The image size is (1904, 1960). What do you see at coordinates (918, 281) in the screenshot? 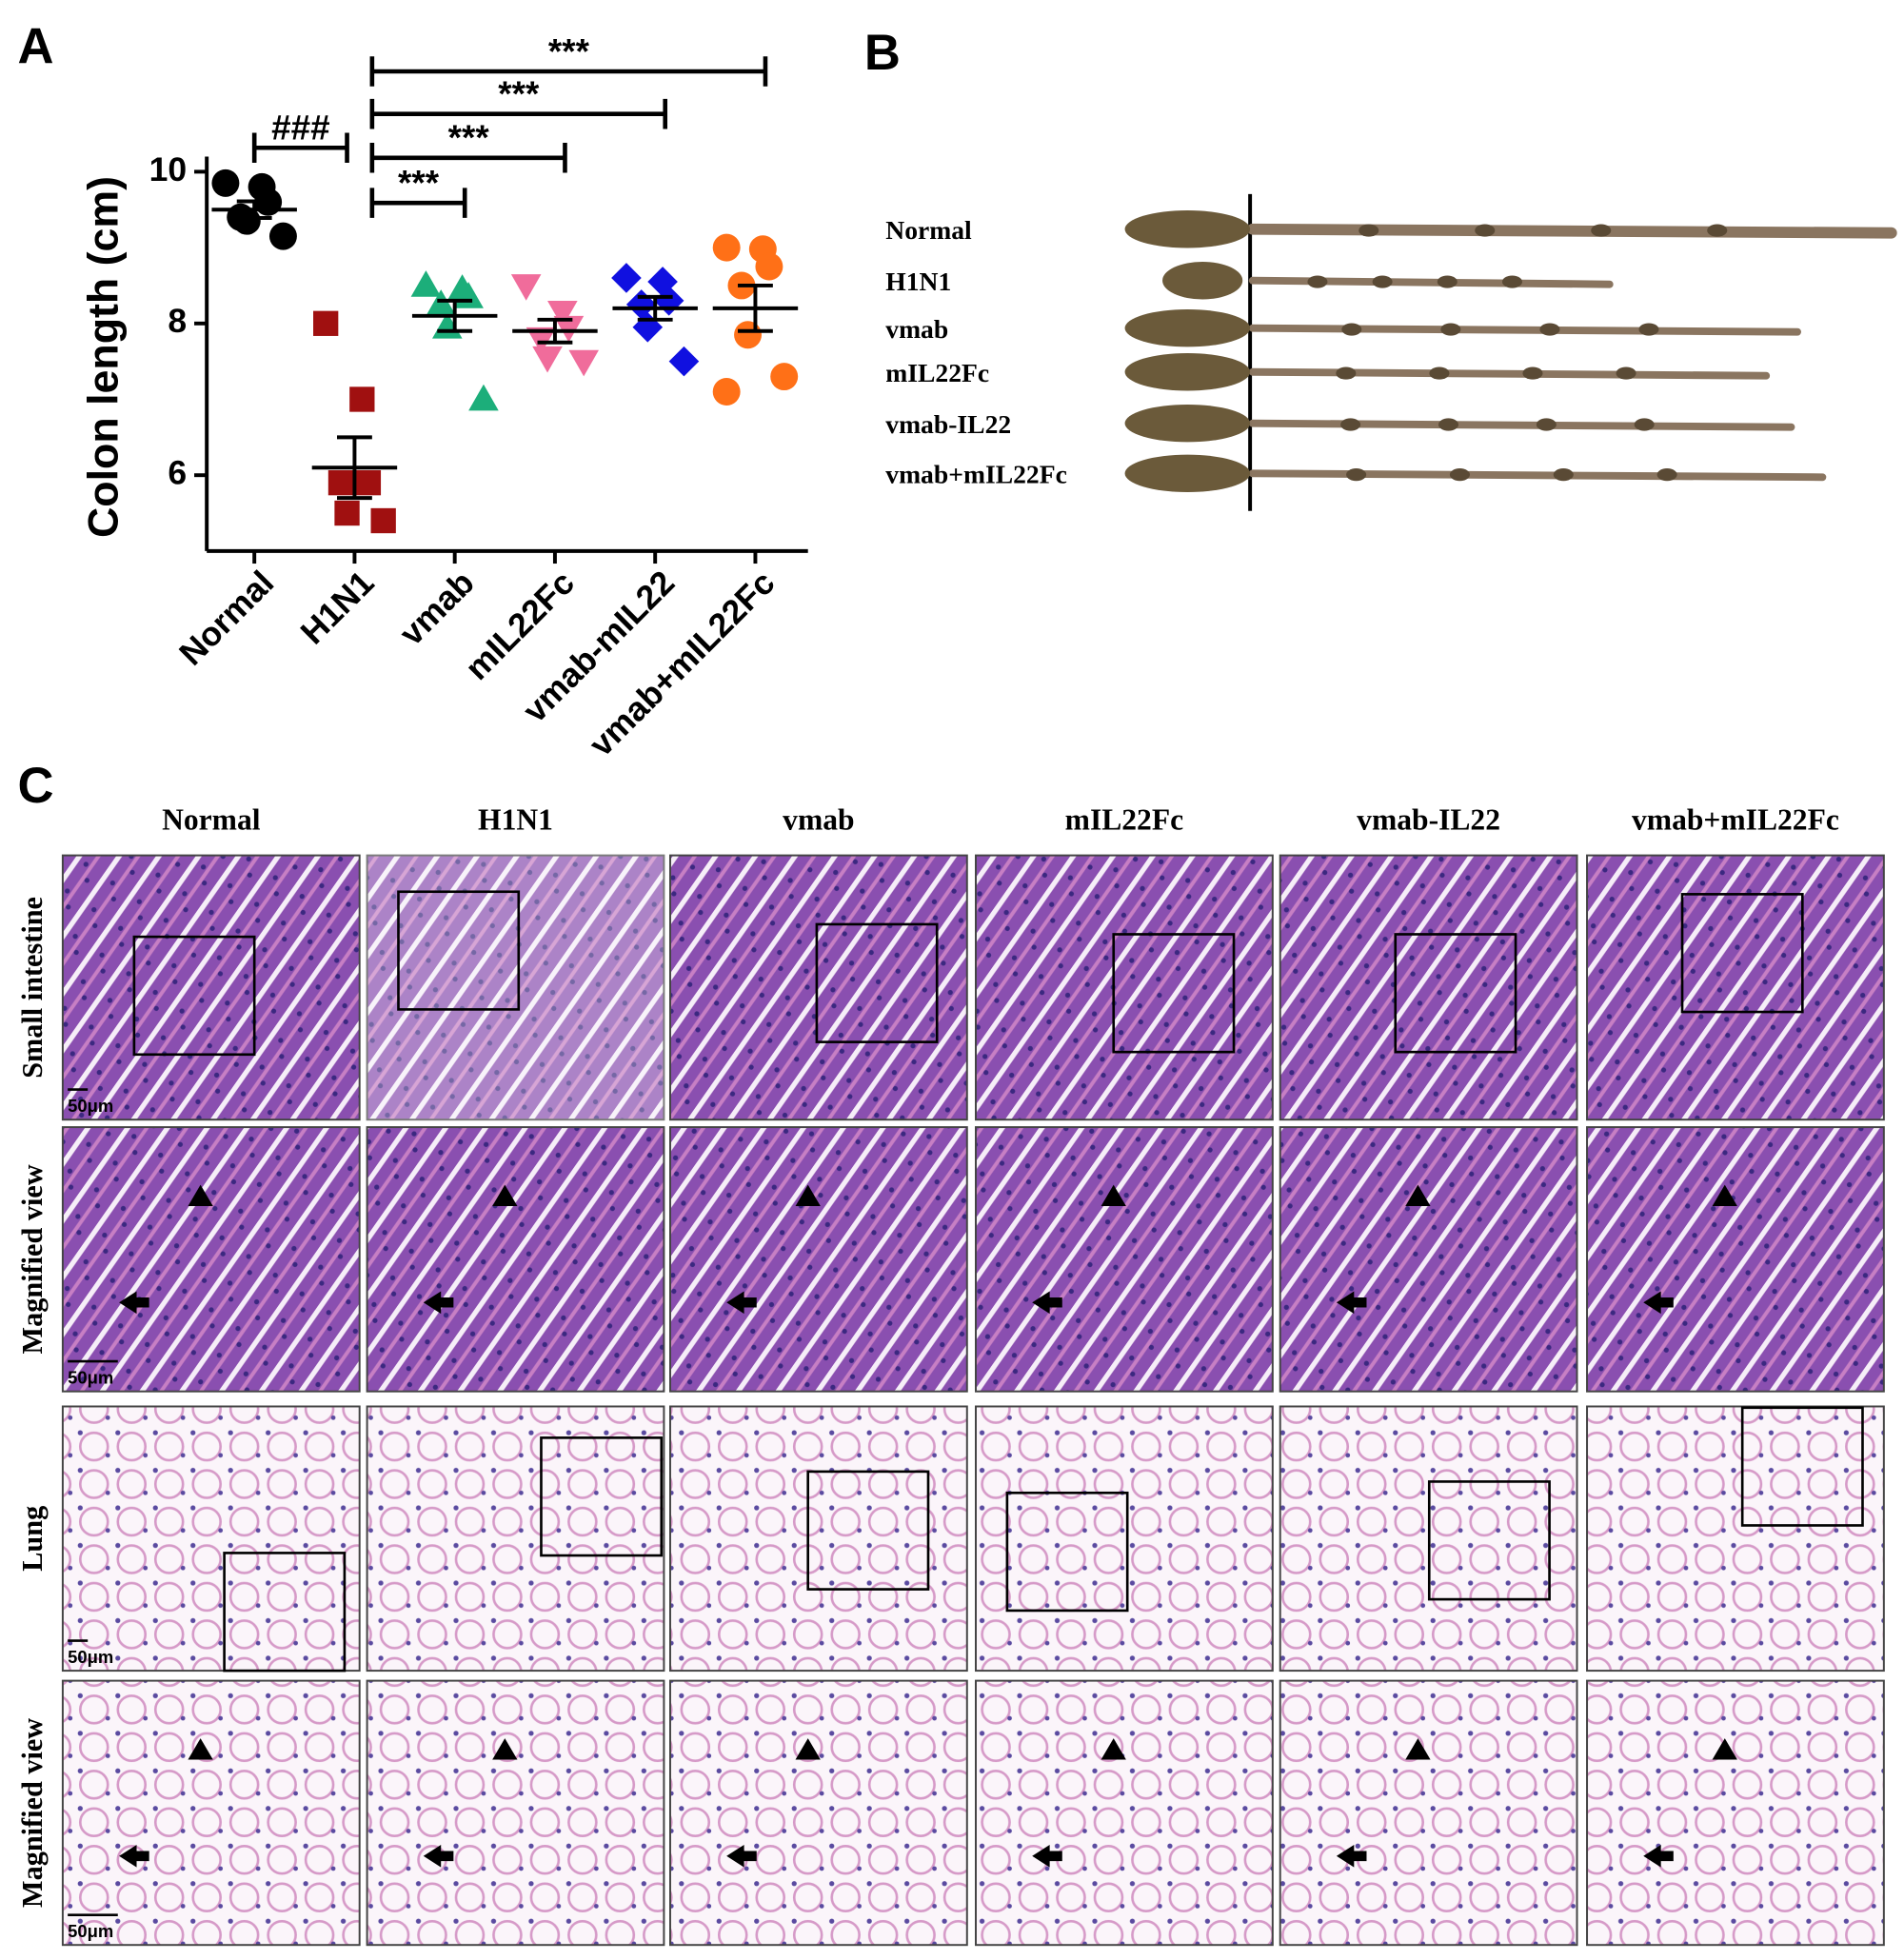
I see `row-label: H1N1` at bounding box center [918, 281].